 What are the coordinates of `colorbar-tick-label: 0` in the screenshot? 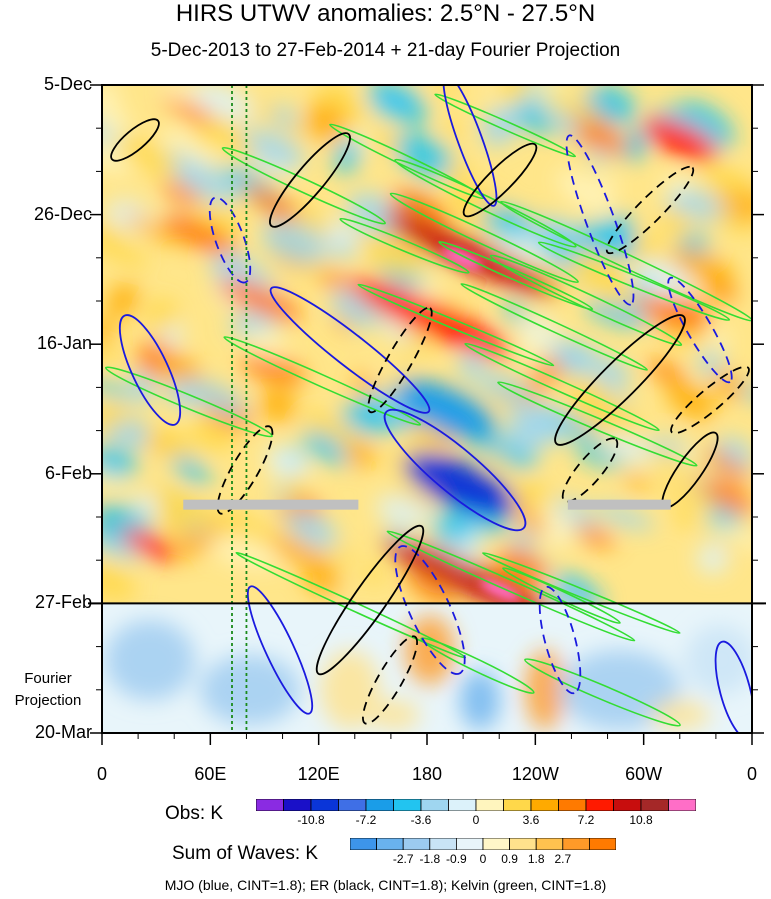 It's located at (483, 859).